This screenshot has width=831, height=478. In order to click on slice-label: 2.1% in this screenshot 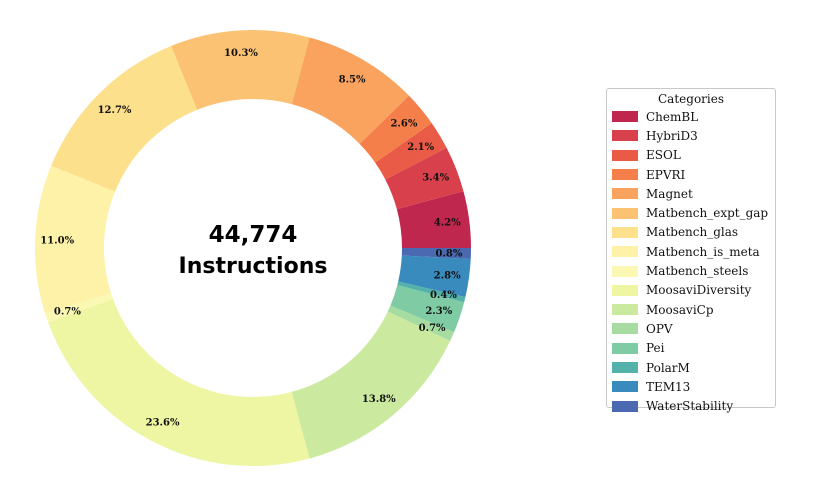, I will do `click(420, 147)`.